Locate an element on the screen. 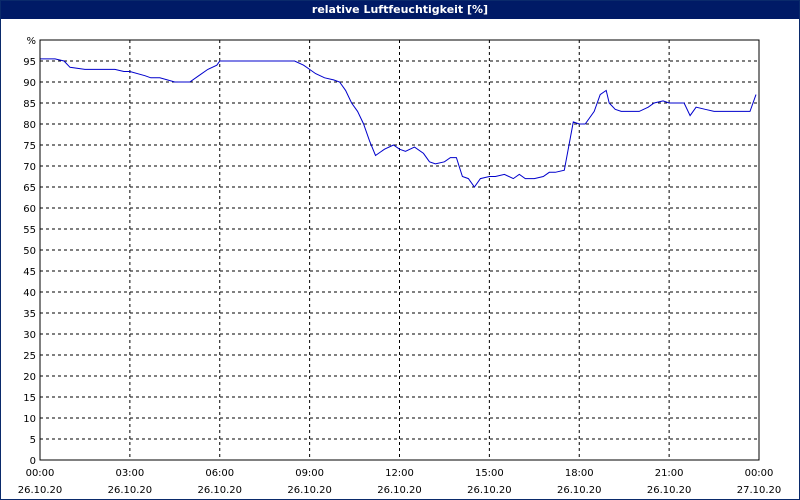  y-tick-label: 80 is located at coordinates (29, 125).